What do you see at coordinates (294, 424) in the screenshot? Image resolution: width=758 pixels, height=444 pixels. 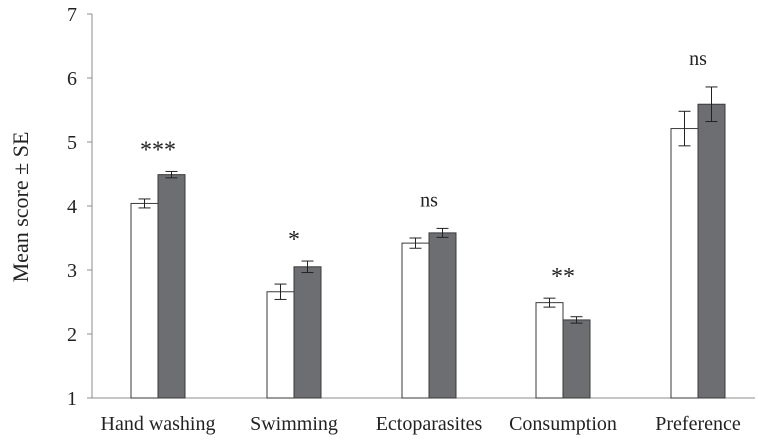 I see `x-tick-label: Swimming` at bounding box center [294, 424].